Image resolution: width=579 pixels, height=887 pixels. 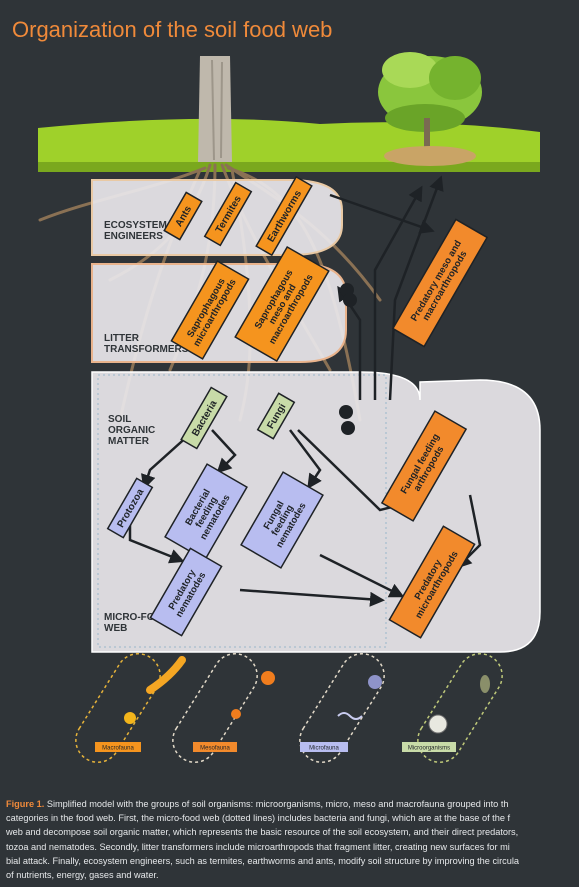 I want to click on legend-tag-macrofauna: Macrofauna, so click(x=118, y=747).